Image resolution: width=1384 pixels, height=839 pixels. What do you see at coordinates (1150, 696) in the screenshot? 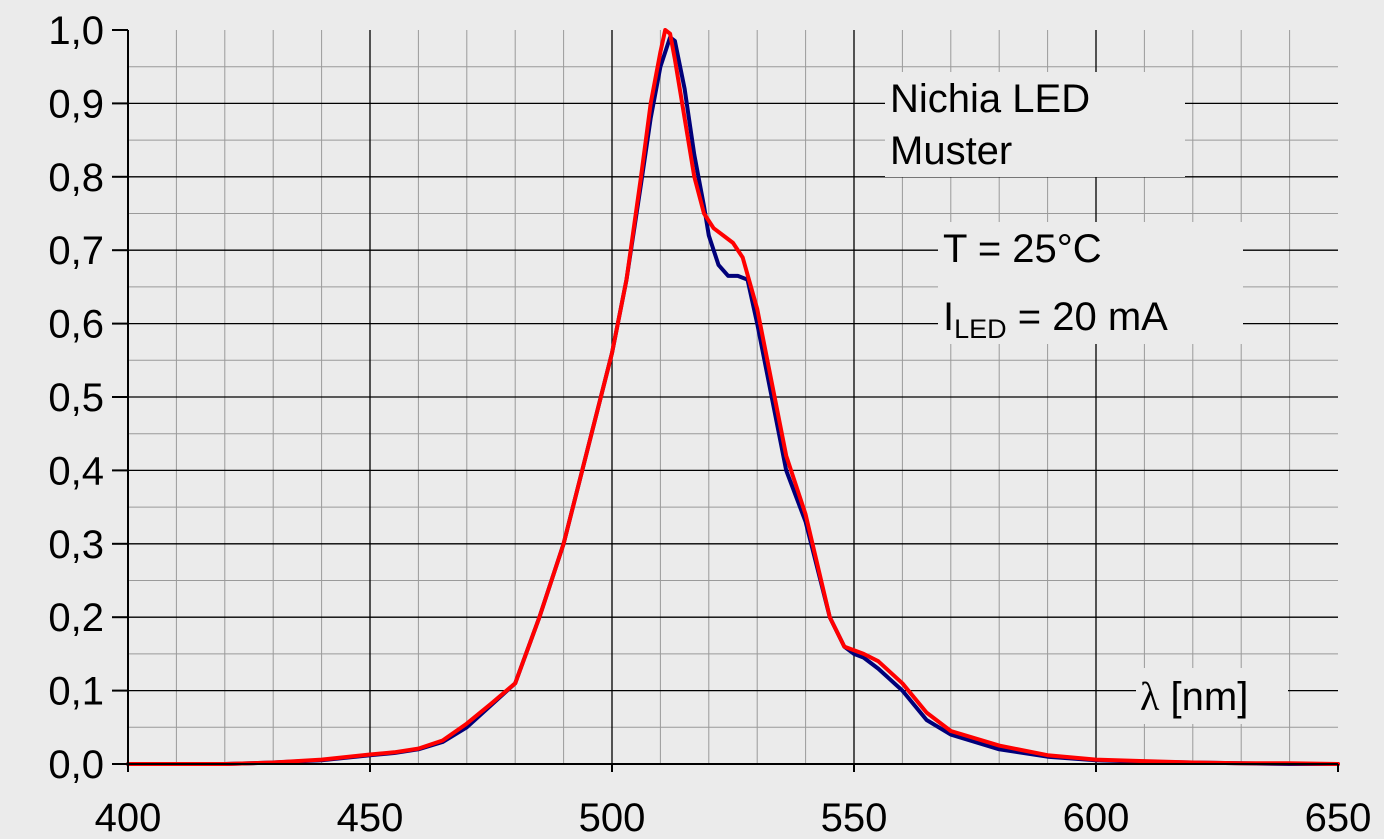
I see `lambda-symbol: λ` at bounding box center [1150, 696].